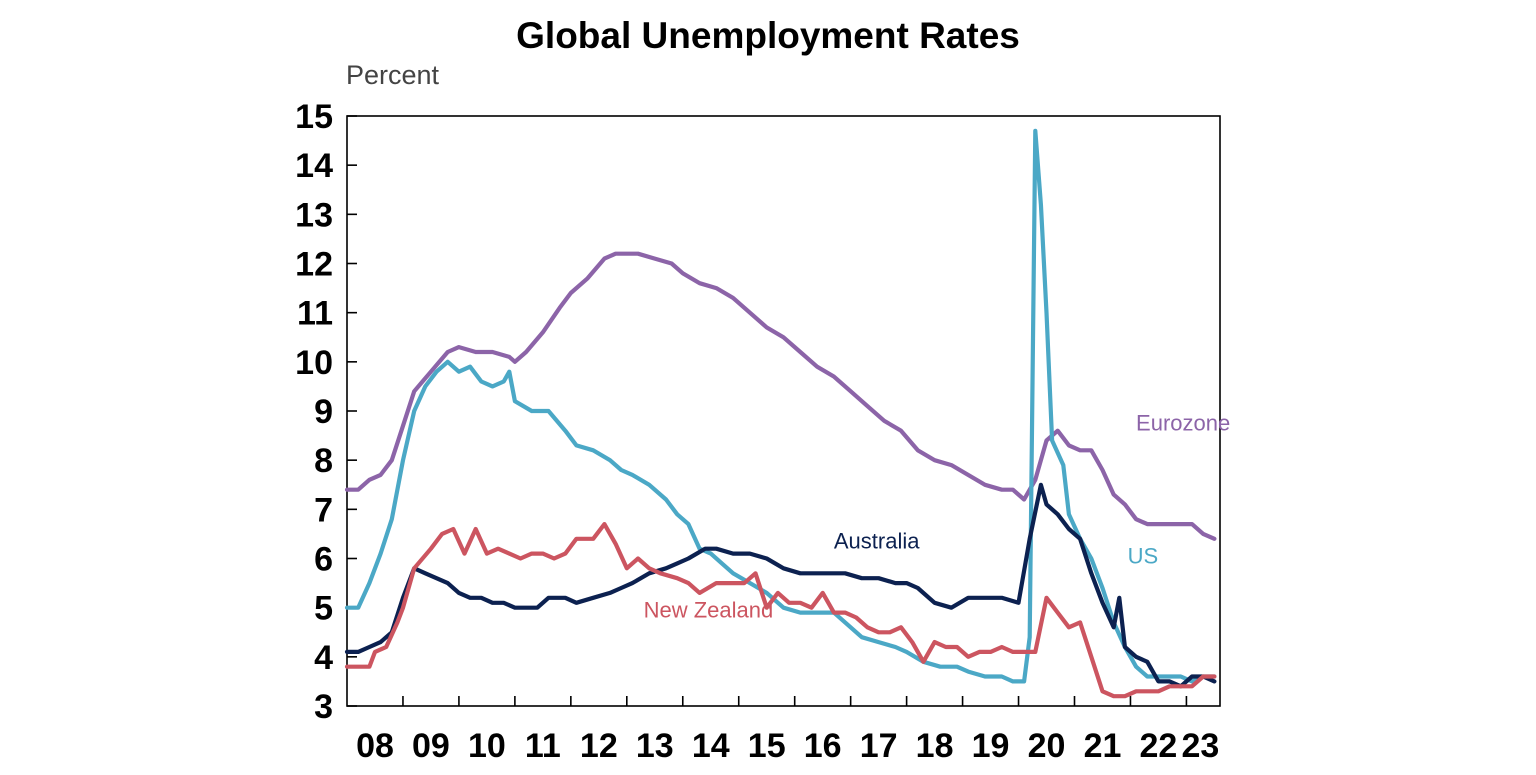 The height and width of the screenshot is (775, 1536). What do you see at coordinates (935, 746) in the screenshot?
I see `x-tick-label: 18` at bounding box center [935, 746].